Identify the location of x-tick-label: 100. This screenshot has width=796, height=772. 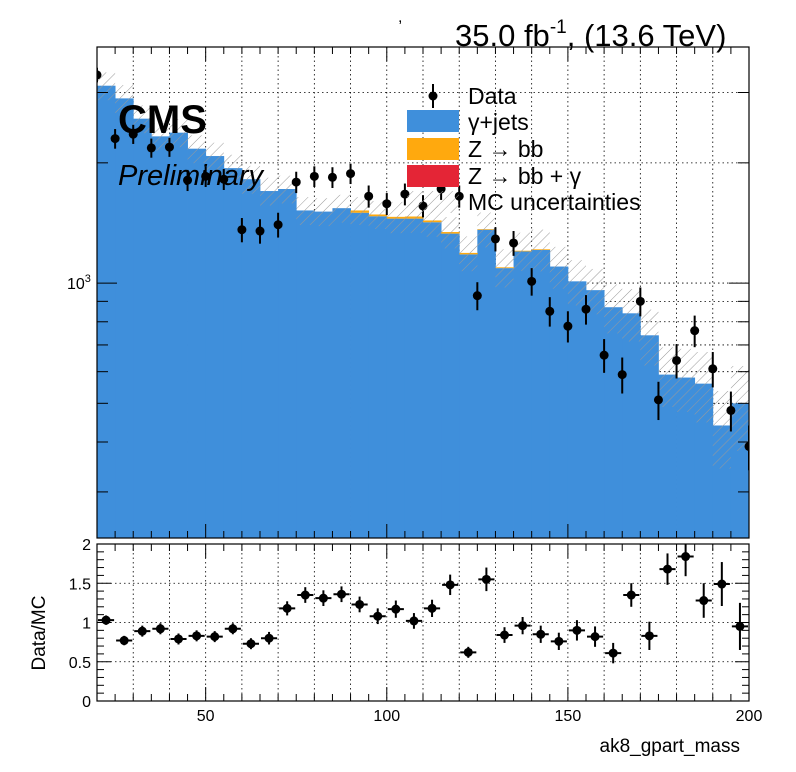
(386, 716).